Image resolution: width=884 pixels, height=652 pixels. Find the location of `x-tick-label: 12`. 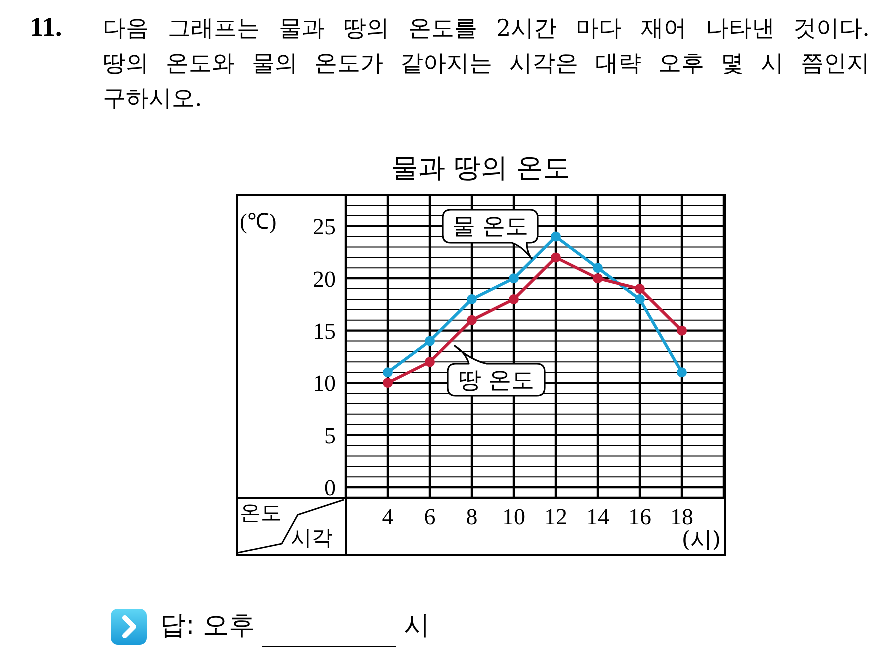

x-tick-label: 12 is located at coordinates (556, 517).